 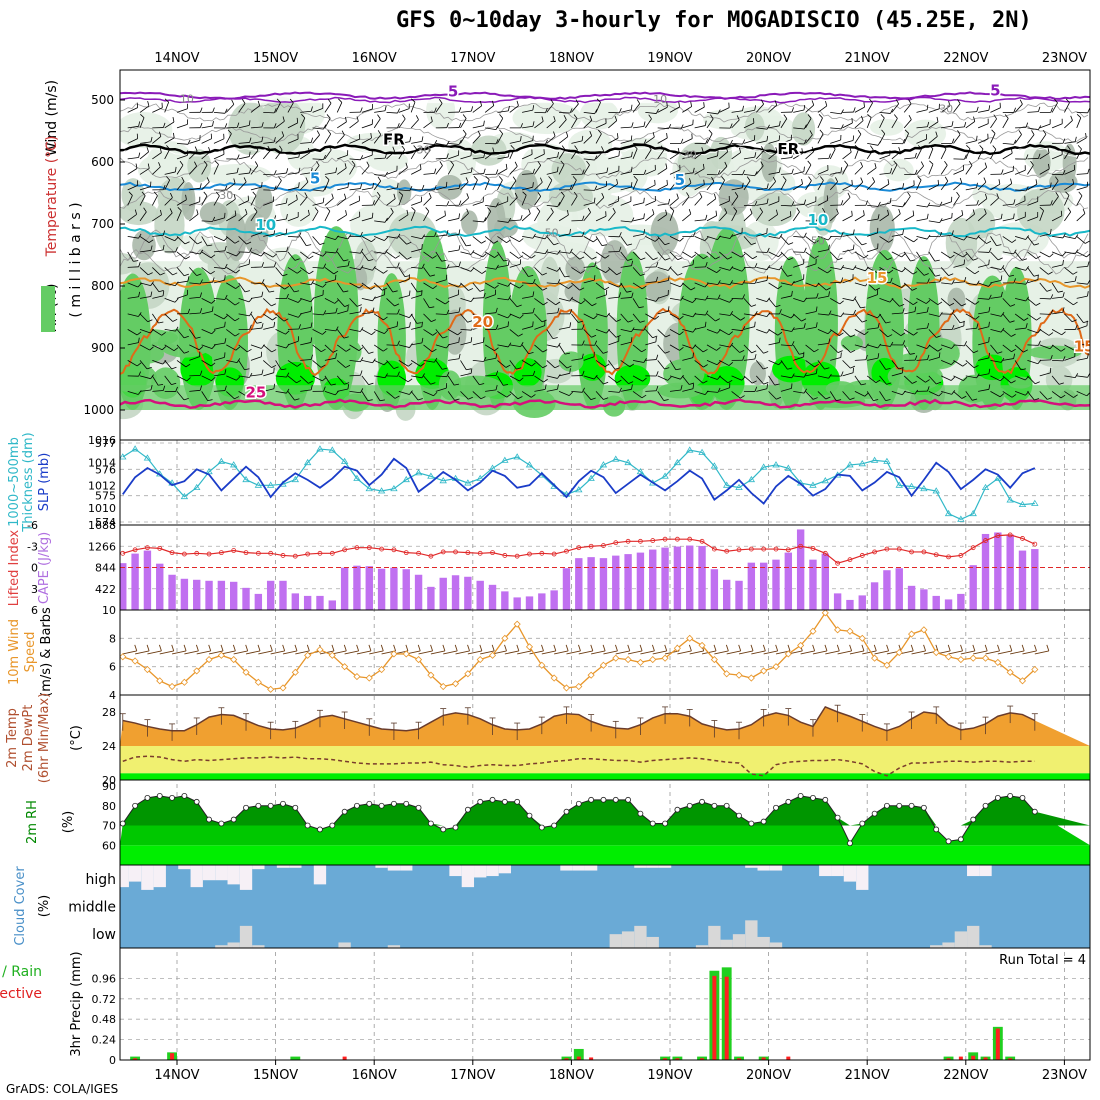 I want to click on contour-label: 5, so click(x=315, y=179).